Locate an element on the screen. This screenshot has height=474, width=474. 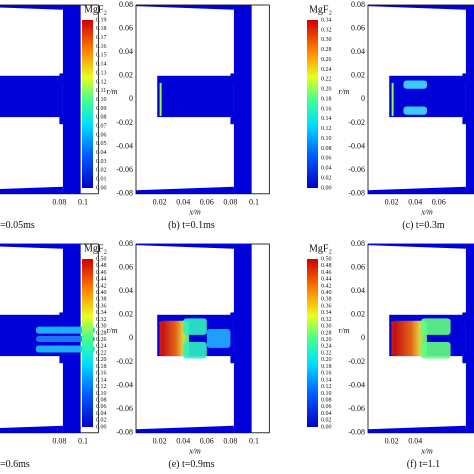
colorbar-tick-label: 0.44 is located at coordinates (326, 280).